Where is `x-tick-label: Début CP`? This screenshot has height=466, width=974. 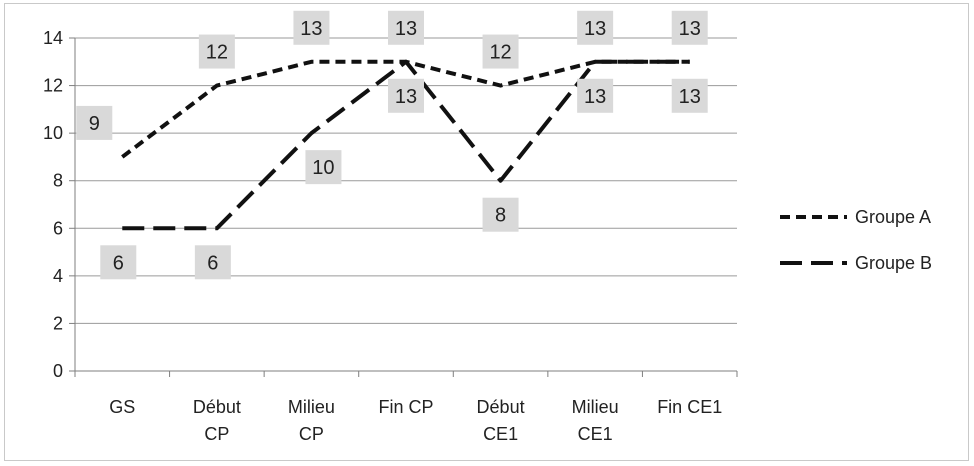
x-tick-label: Début CP is located at coordinates (217, 420).